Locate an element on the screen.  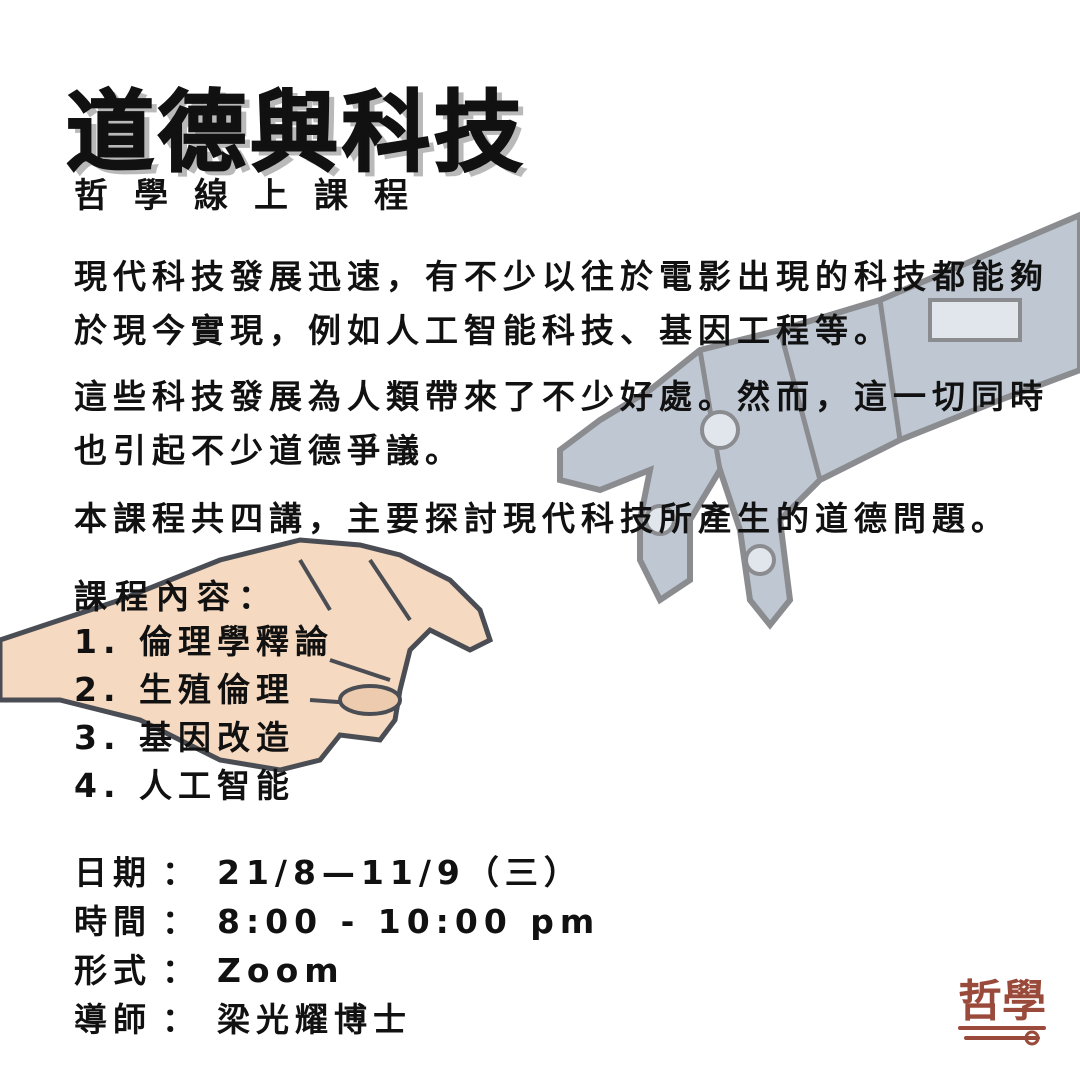
date-label: 日期 is located at coordinates (113, 872).